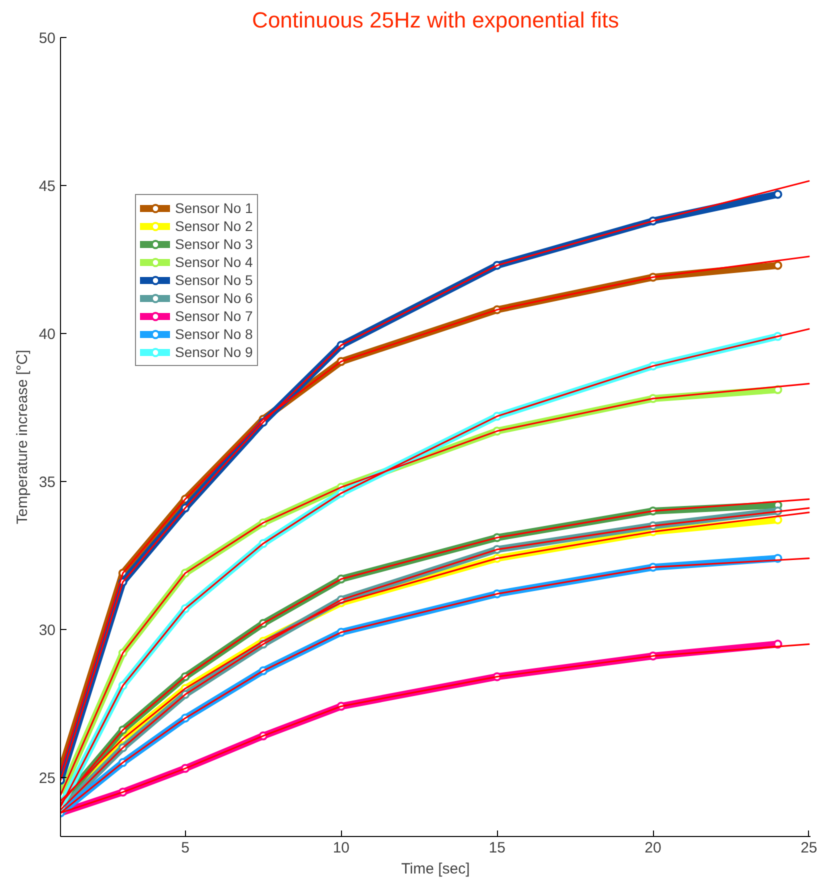  Describe the element at coordinates (214, 280) in the screenshot. I see `legend-label: Sensor No 5` at that location.